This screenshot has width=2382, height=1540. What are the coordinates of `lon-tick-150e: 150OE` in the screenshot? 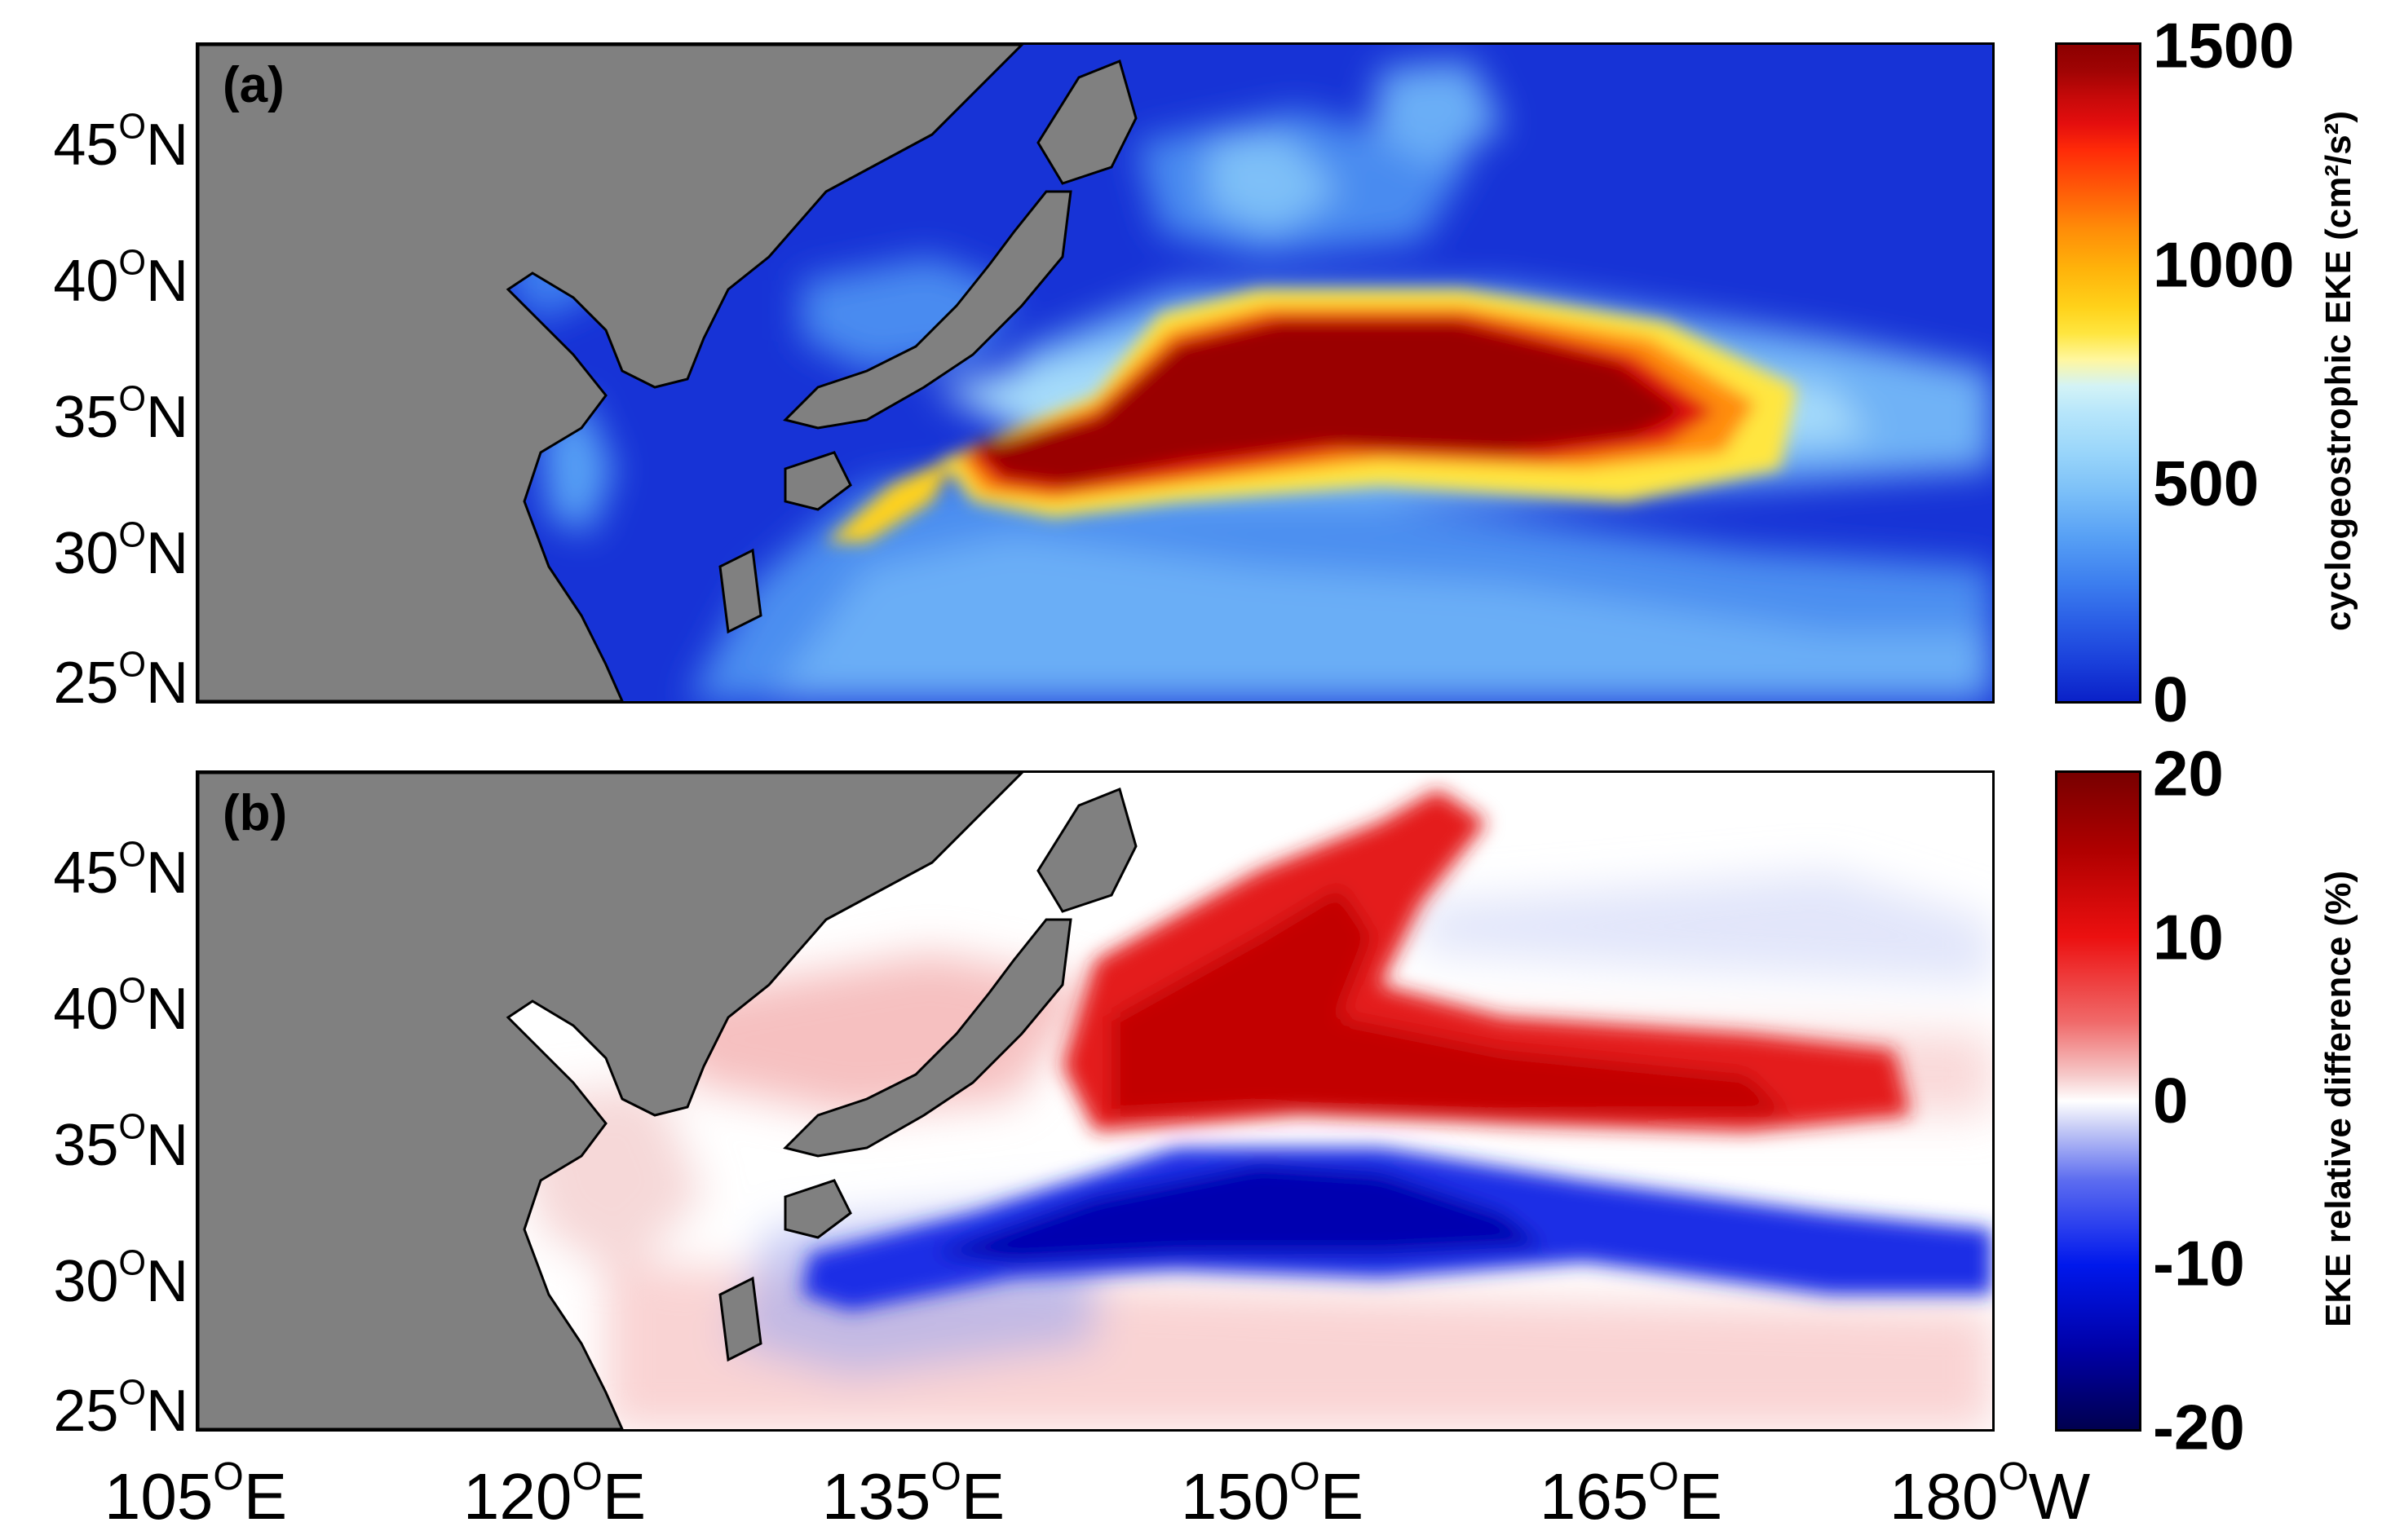 It's located at (1272, 1494).